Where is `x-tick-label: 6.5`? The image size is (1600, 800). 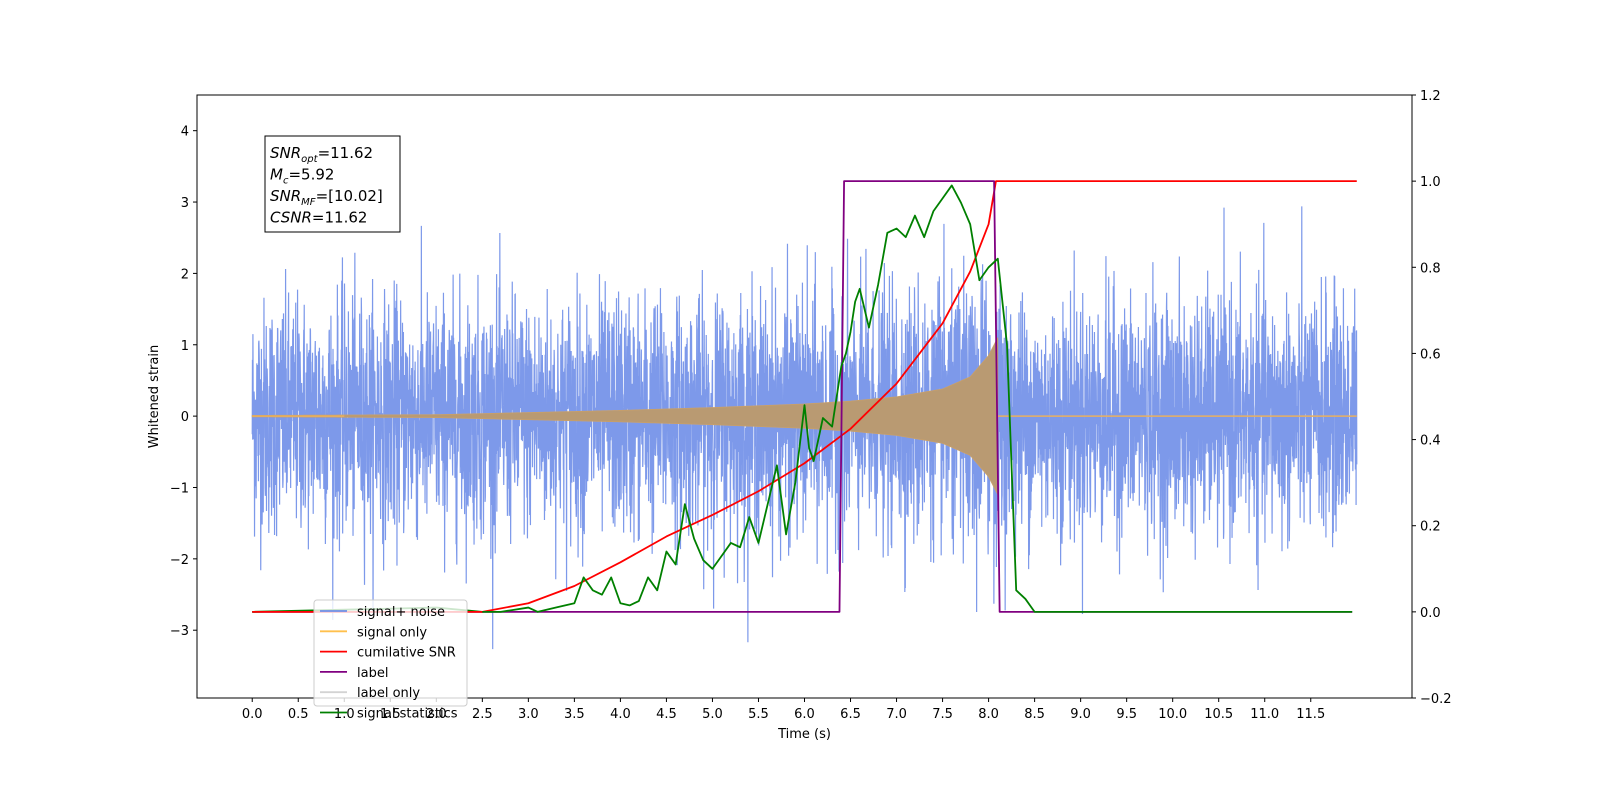 x-tick-label: 6.5 is located at coordinates (850, 714).